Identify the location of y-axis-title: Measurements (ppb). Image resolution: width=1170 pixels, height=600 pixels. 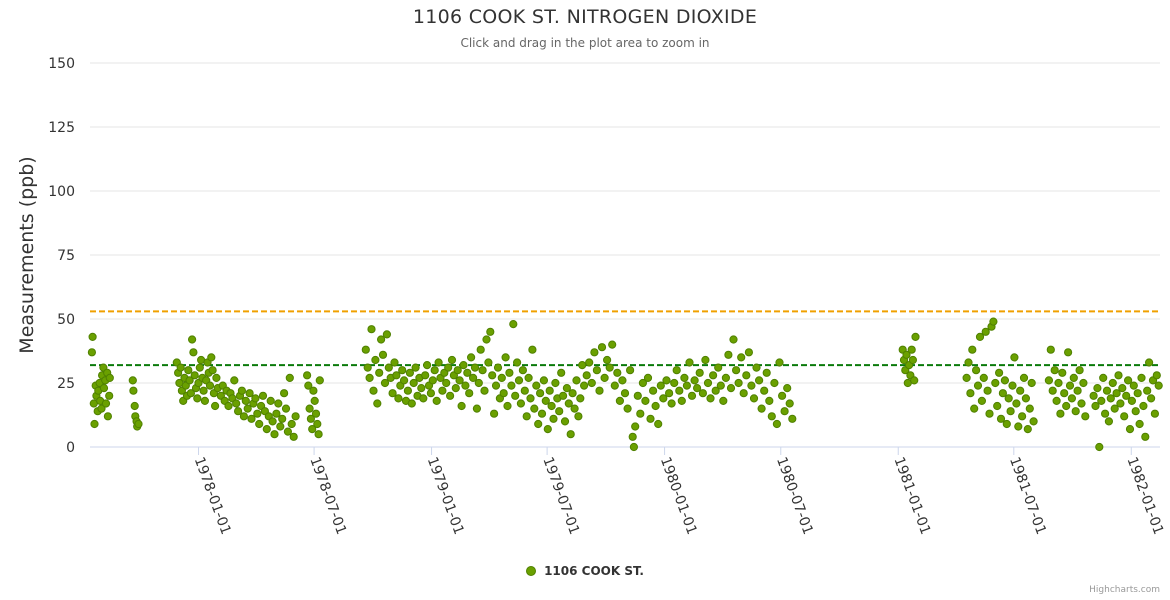
(27, 254).